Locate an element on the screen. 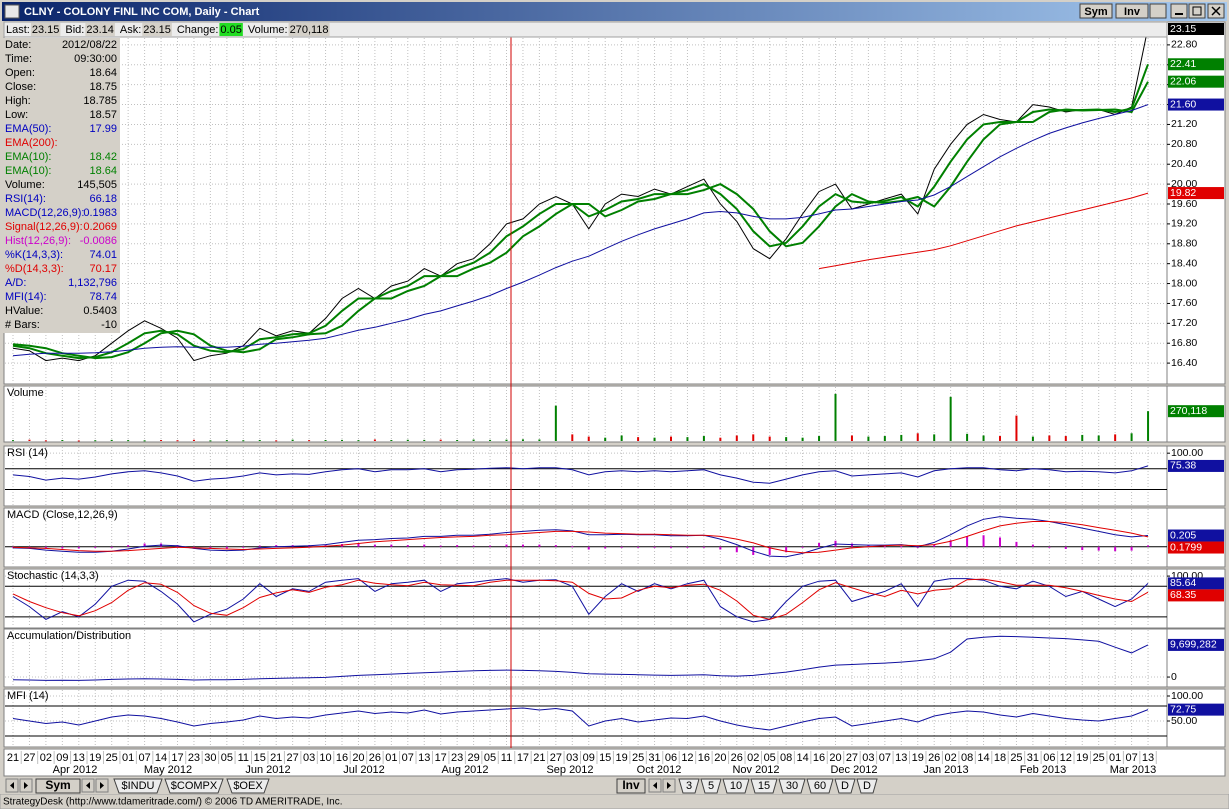  quote-value: 0.05 is located at coordinates (230, 30).